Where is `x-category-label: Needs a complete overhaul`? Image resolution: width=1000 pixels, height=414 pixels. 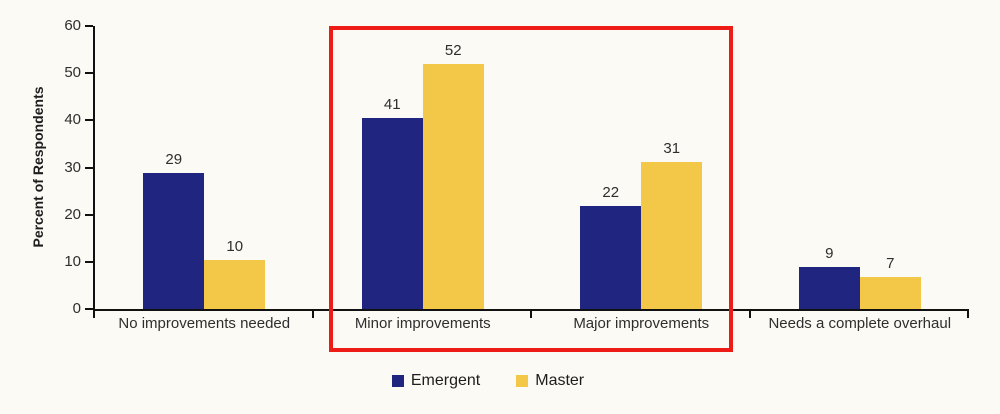
x-category-label: Needs a complete overhaul is located at coordinates (860, 323).